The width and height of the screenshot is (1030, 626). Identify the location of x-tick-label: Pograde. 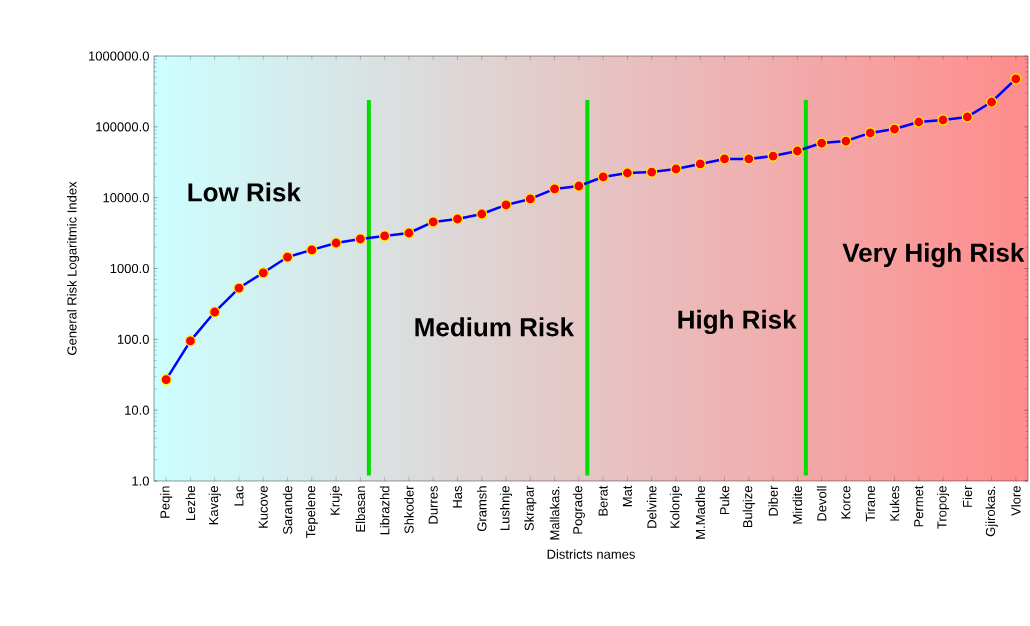
(578, 510).